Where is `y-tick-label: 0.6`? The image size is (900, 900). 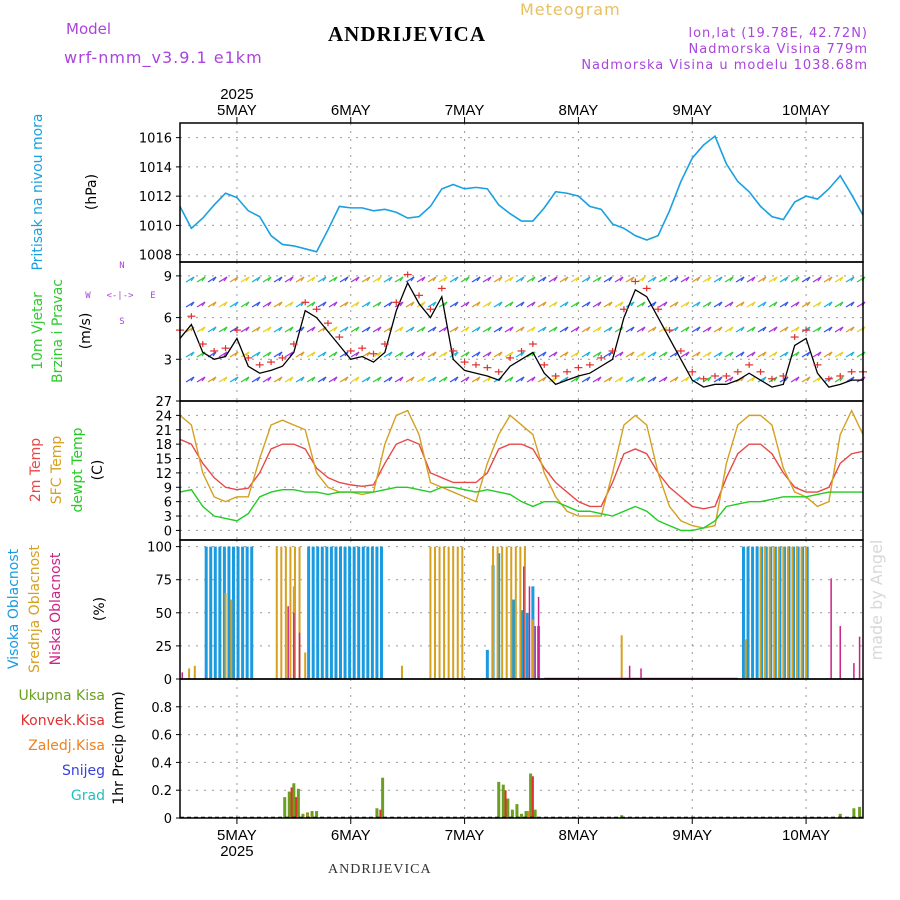 y-tick-label: 0.6 is located at coordinates (161, 736).